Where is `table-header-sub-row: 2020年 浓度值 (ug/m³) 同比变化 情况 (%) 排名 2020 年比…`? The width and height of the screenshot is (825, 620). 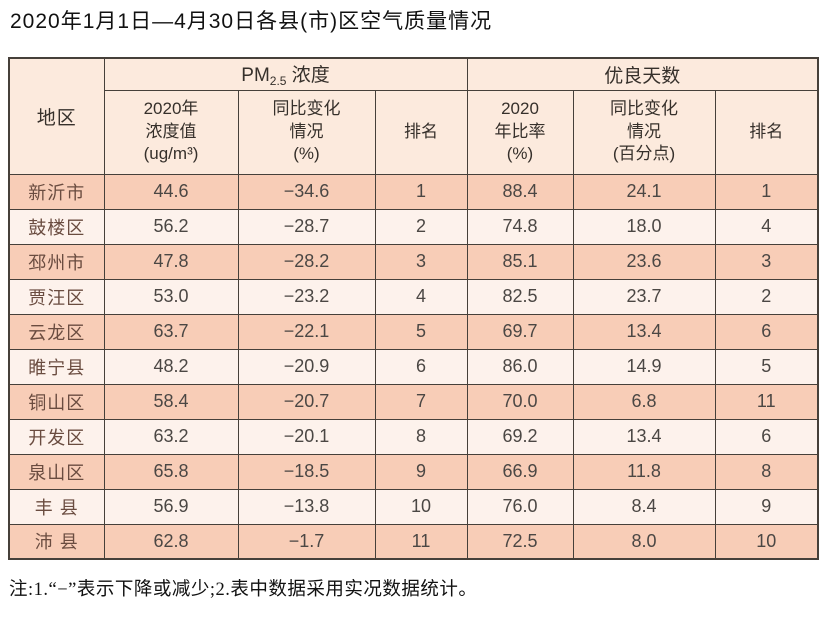 table-header-sub-row: 2020年 浓度值 (ug/m³) 同比变化 情况 (%) 排名 2020 年比… is located at coordinates (414, 132).